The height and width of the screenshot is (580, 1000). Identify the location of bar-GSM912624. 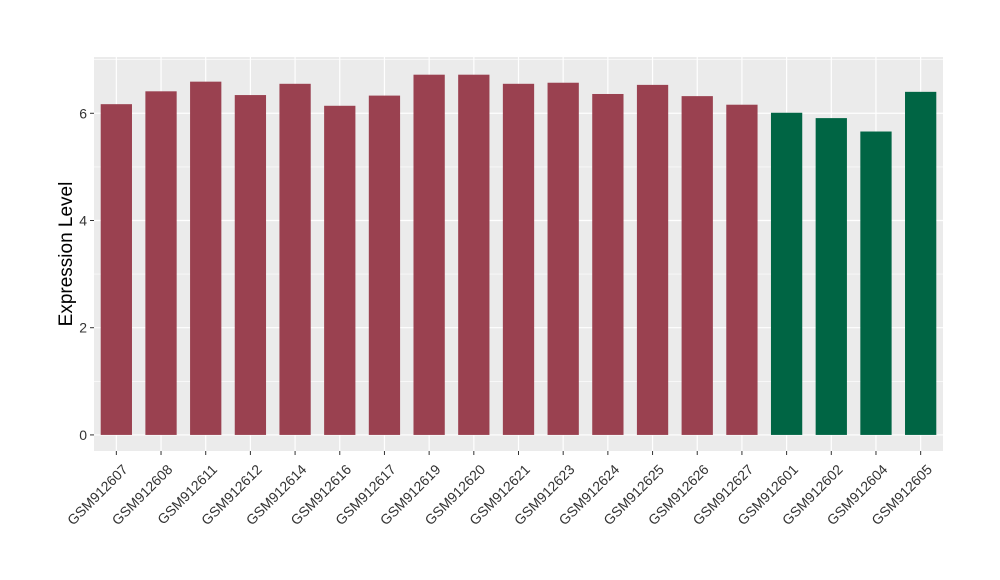
(608, 264).